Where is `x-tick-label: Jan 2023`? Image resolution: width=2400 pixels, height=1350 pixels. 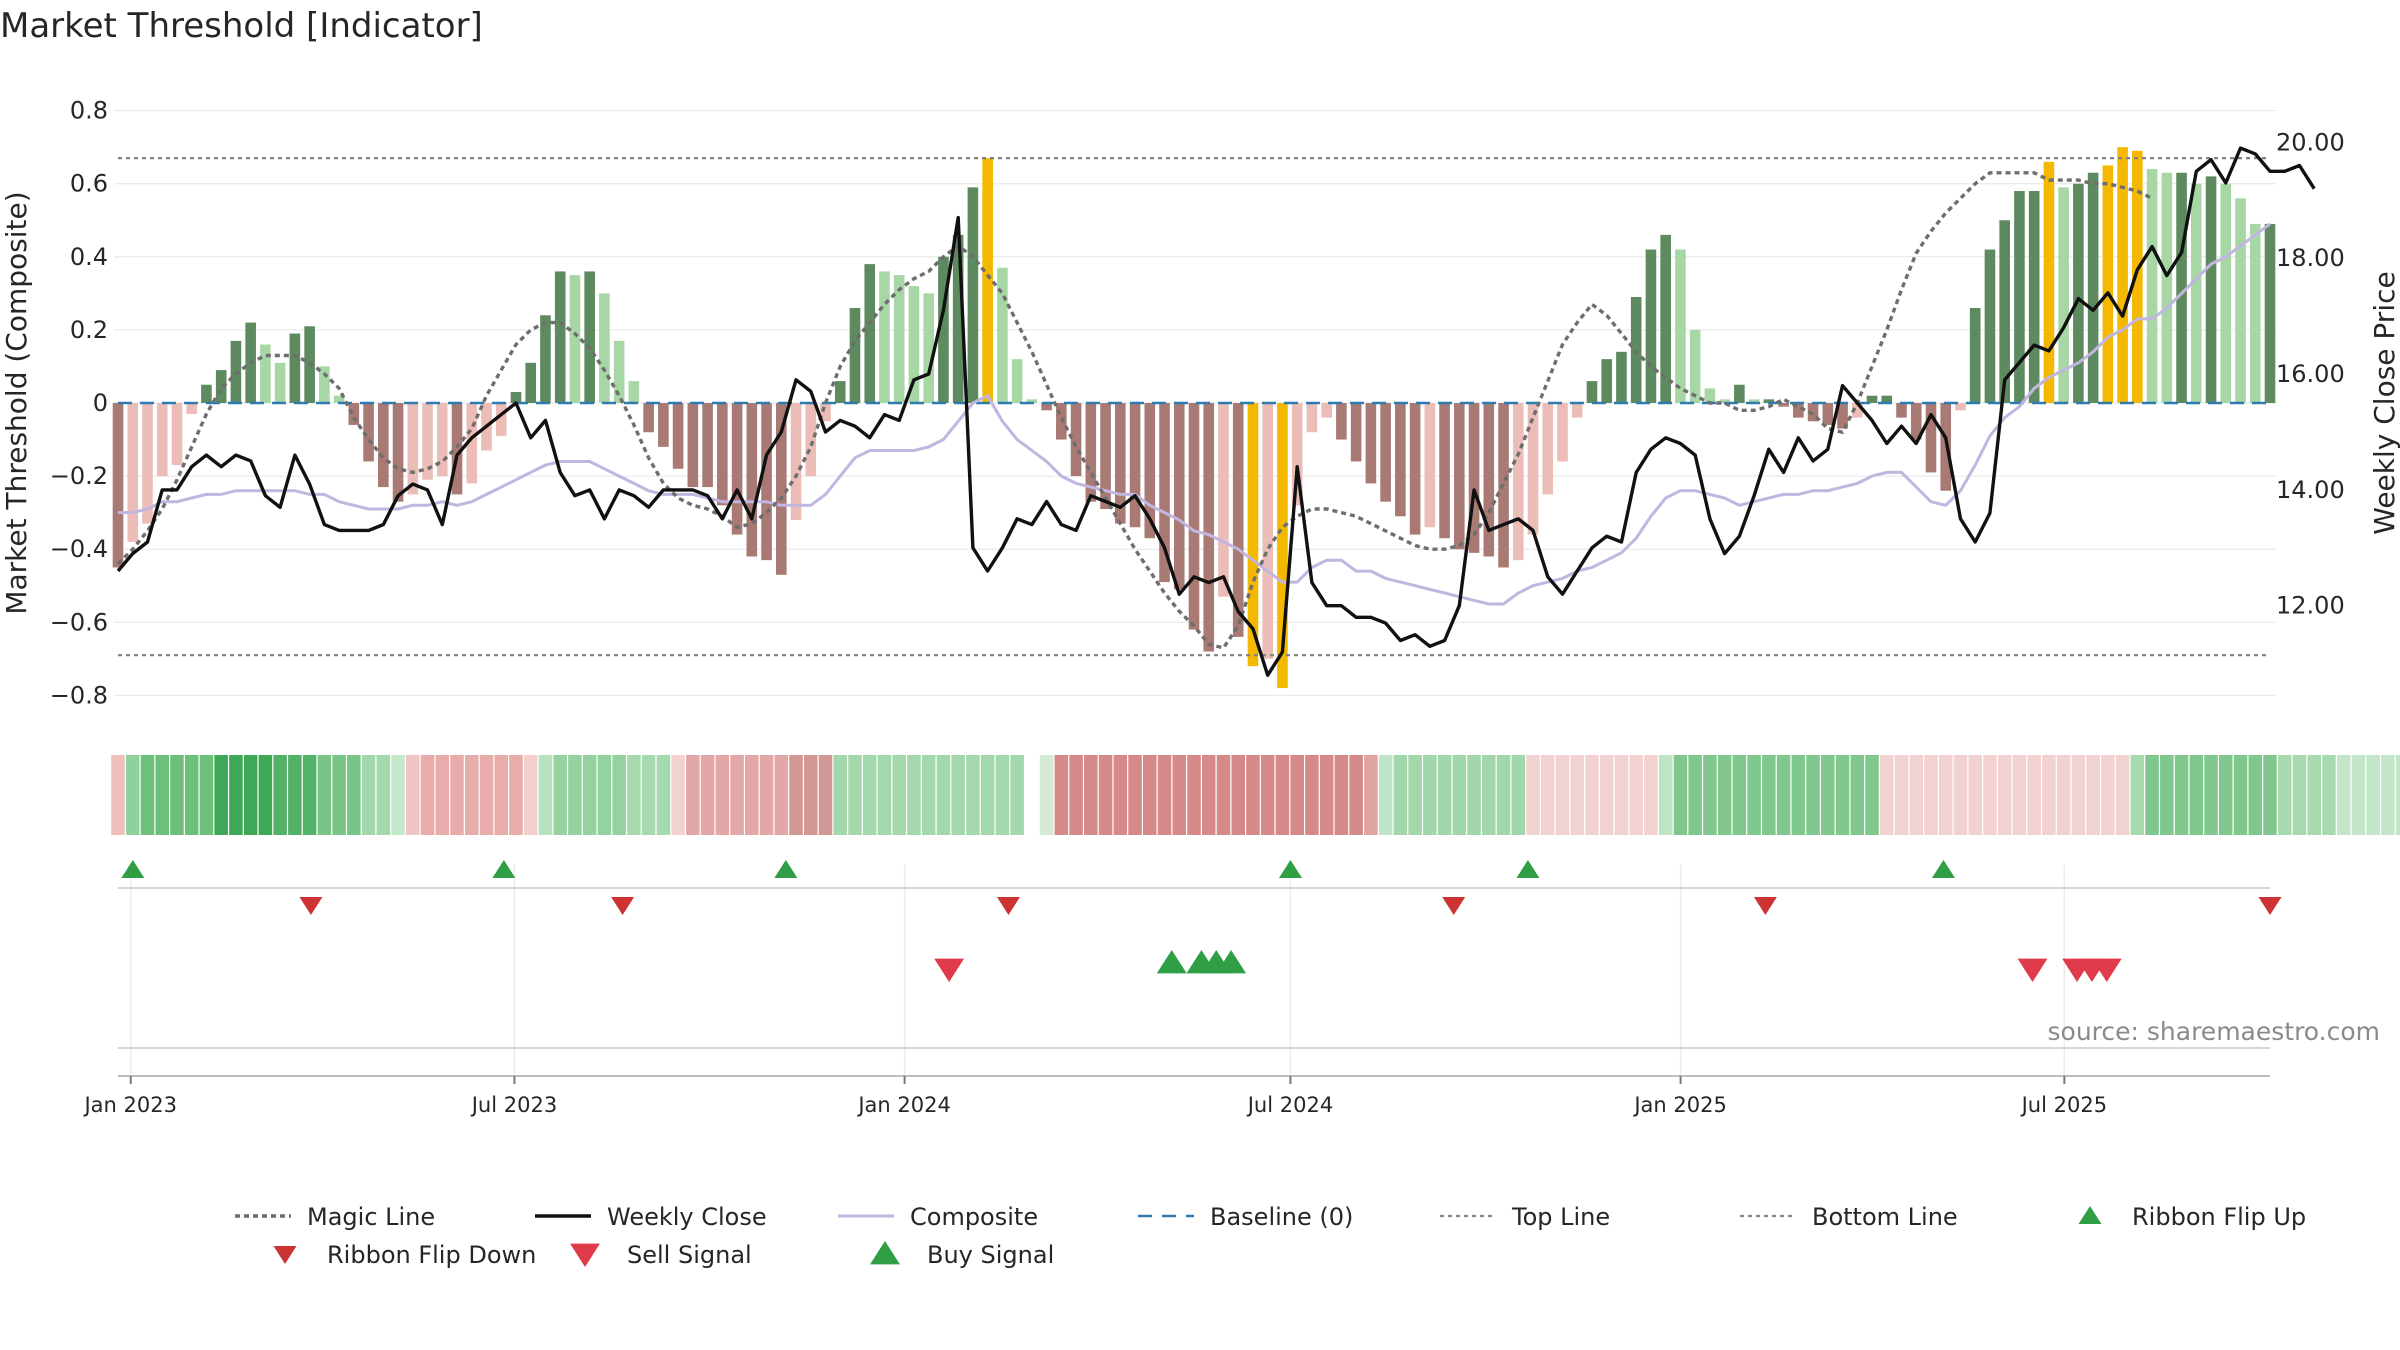 x-tick-label: Jan 2023 is located at coordinates (129, 1105).